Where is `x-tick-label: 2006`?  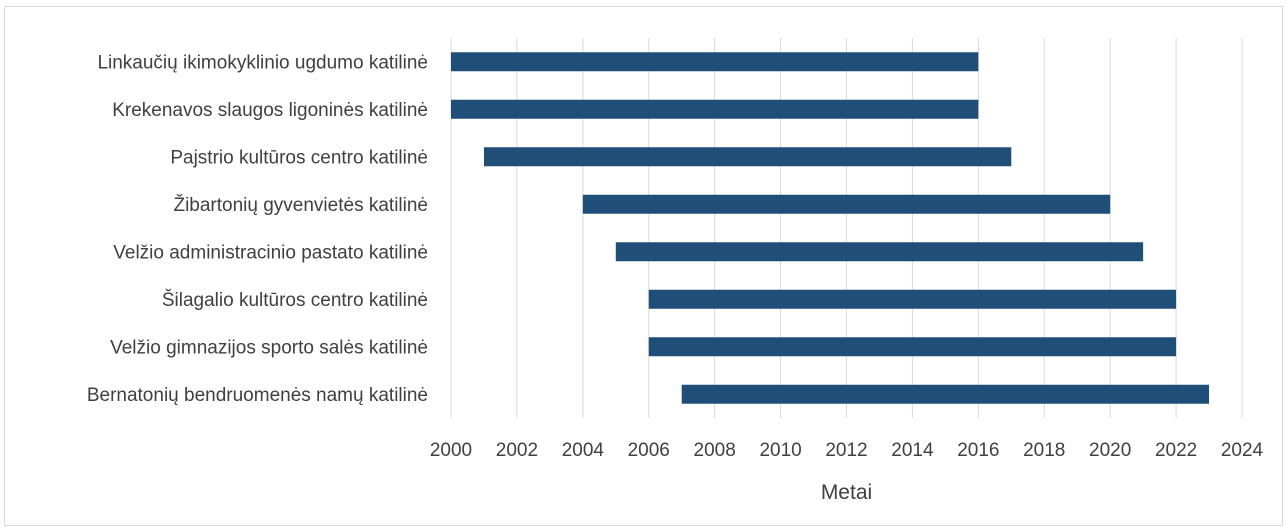 x-tick-label: 2006 is located at coordinates (649, 450).